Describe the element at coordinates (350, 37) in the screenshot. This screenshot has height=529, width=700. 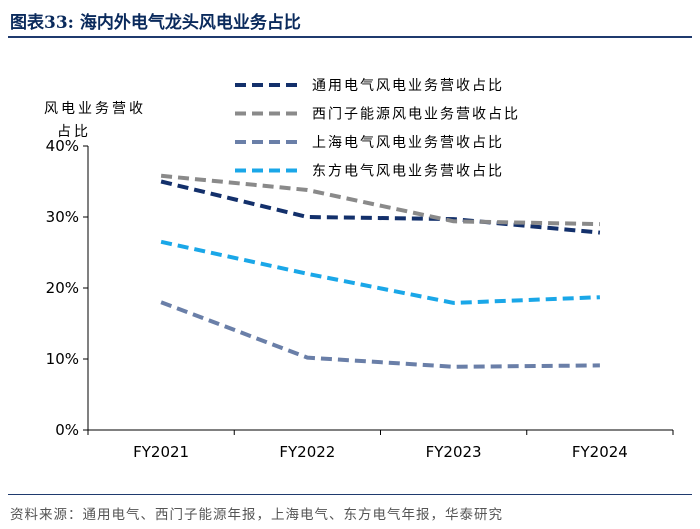
I see `title-rule` at that location.